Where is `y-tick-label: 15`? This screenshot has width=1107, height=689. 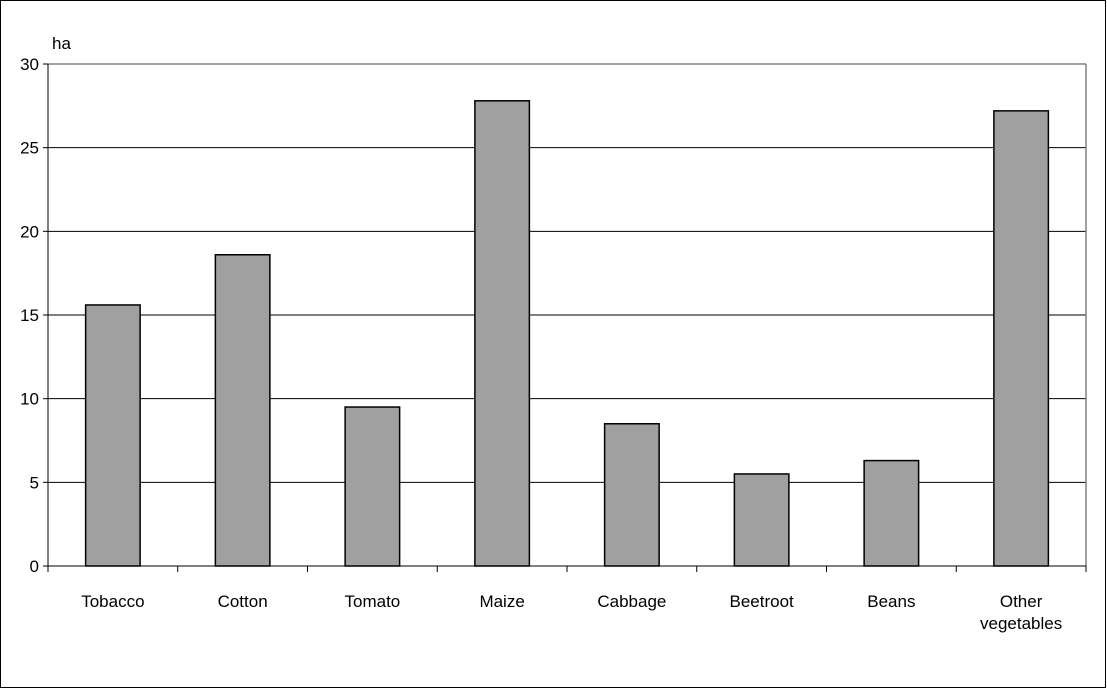
y-tick-label: 15 is located at coordinates (29, 315).